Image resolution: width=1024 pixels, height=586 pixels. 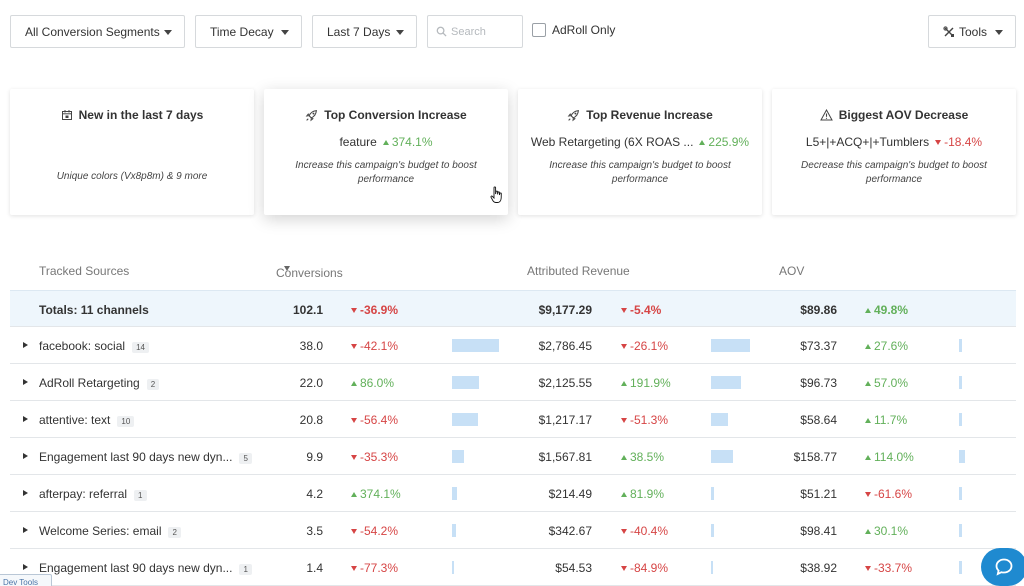 I want to click on card-description: Unique colors (Vx8p8m) & 9 more, so click(x=132, y=176).